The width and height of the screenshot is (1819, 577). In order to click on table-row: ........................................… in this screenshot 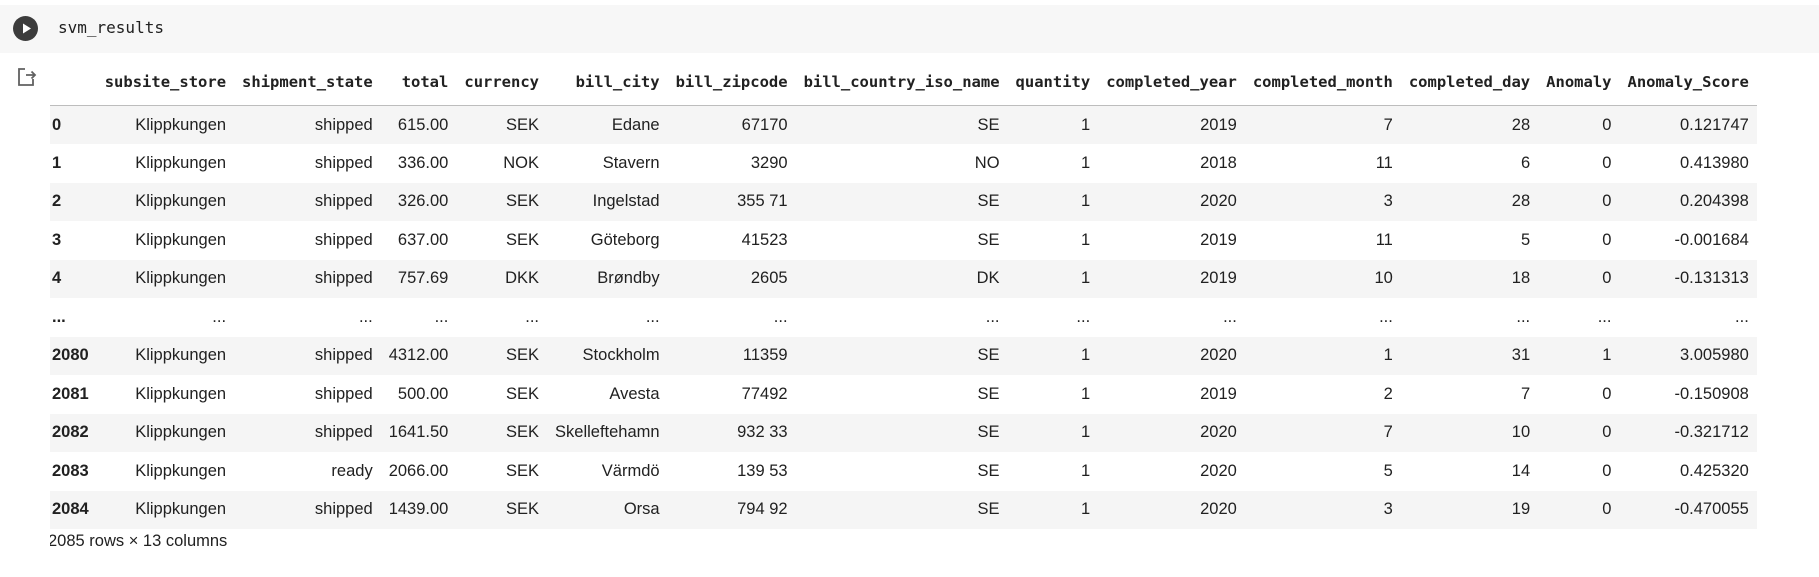, I will do `click(903, 317)`.